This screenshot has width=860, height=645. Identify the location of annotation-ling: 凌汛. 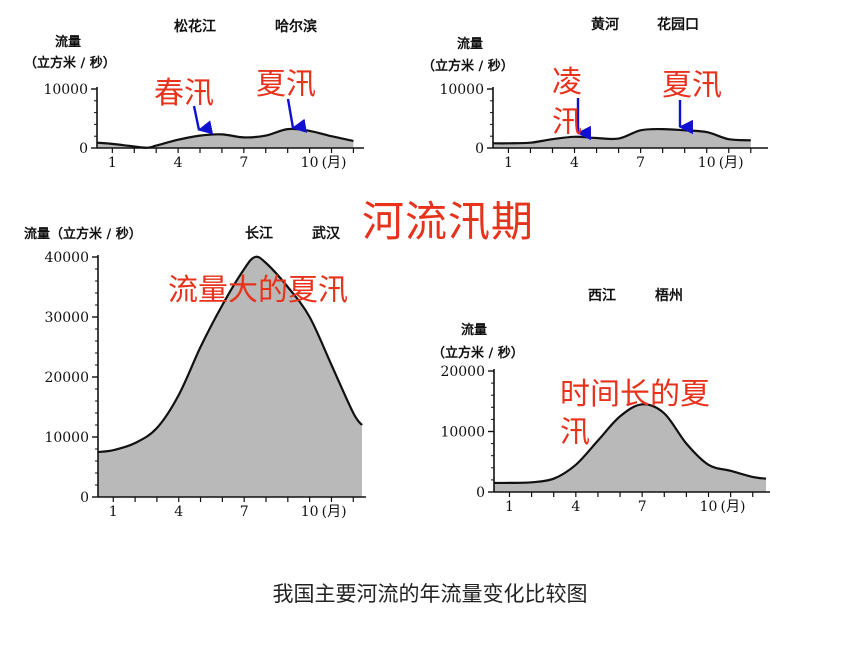
(567, 102).